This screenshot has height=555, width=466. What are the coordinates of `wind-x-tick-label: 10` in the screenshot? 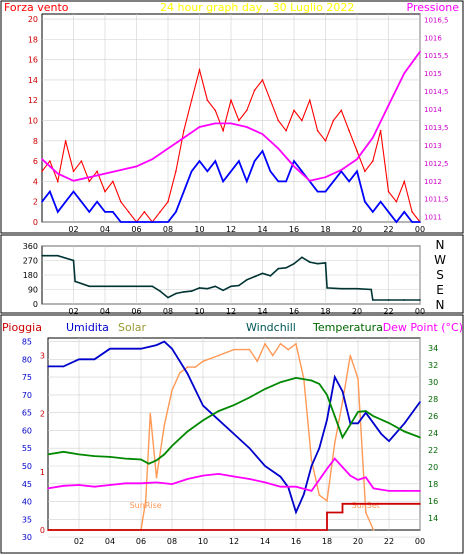 It's located at (199, 229).